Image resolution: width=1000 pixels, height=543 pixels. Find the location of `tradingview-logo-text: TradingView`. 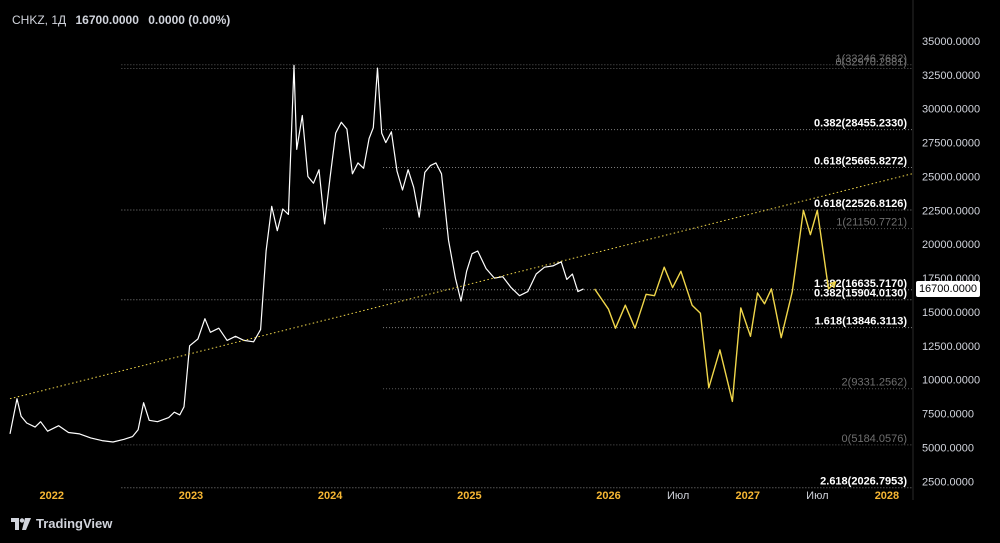

tradingview-logo-text: TradingView is located at coordinates (74, 523).